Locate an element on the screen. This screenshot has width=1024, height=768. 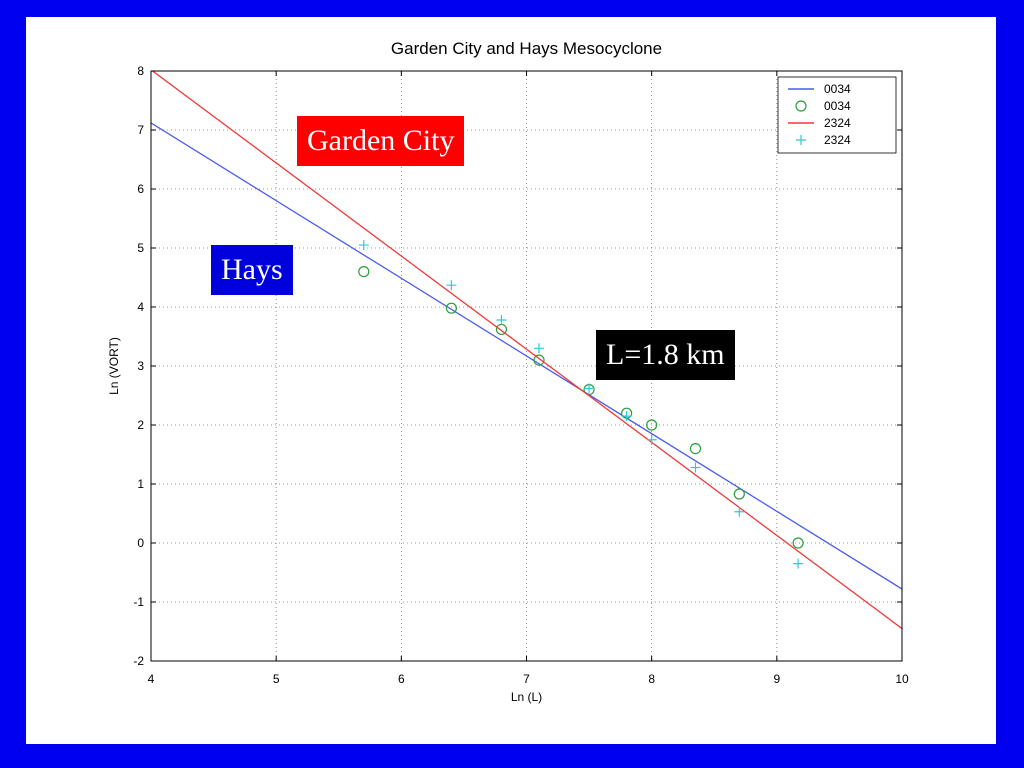
garden-city-label: Garden City is located at coordinates (381, 141).